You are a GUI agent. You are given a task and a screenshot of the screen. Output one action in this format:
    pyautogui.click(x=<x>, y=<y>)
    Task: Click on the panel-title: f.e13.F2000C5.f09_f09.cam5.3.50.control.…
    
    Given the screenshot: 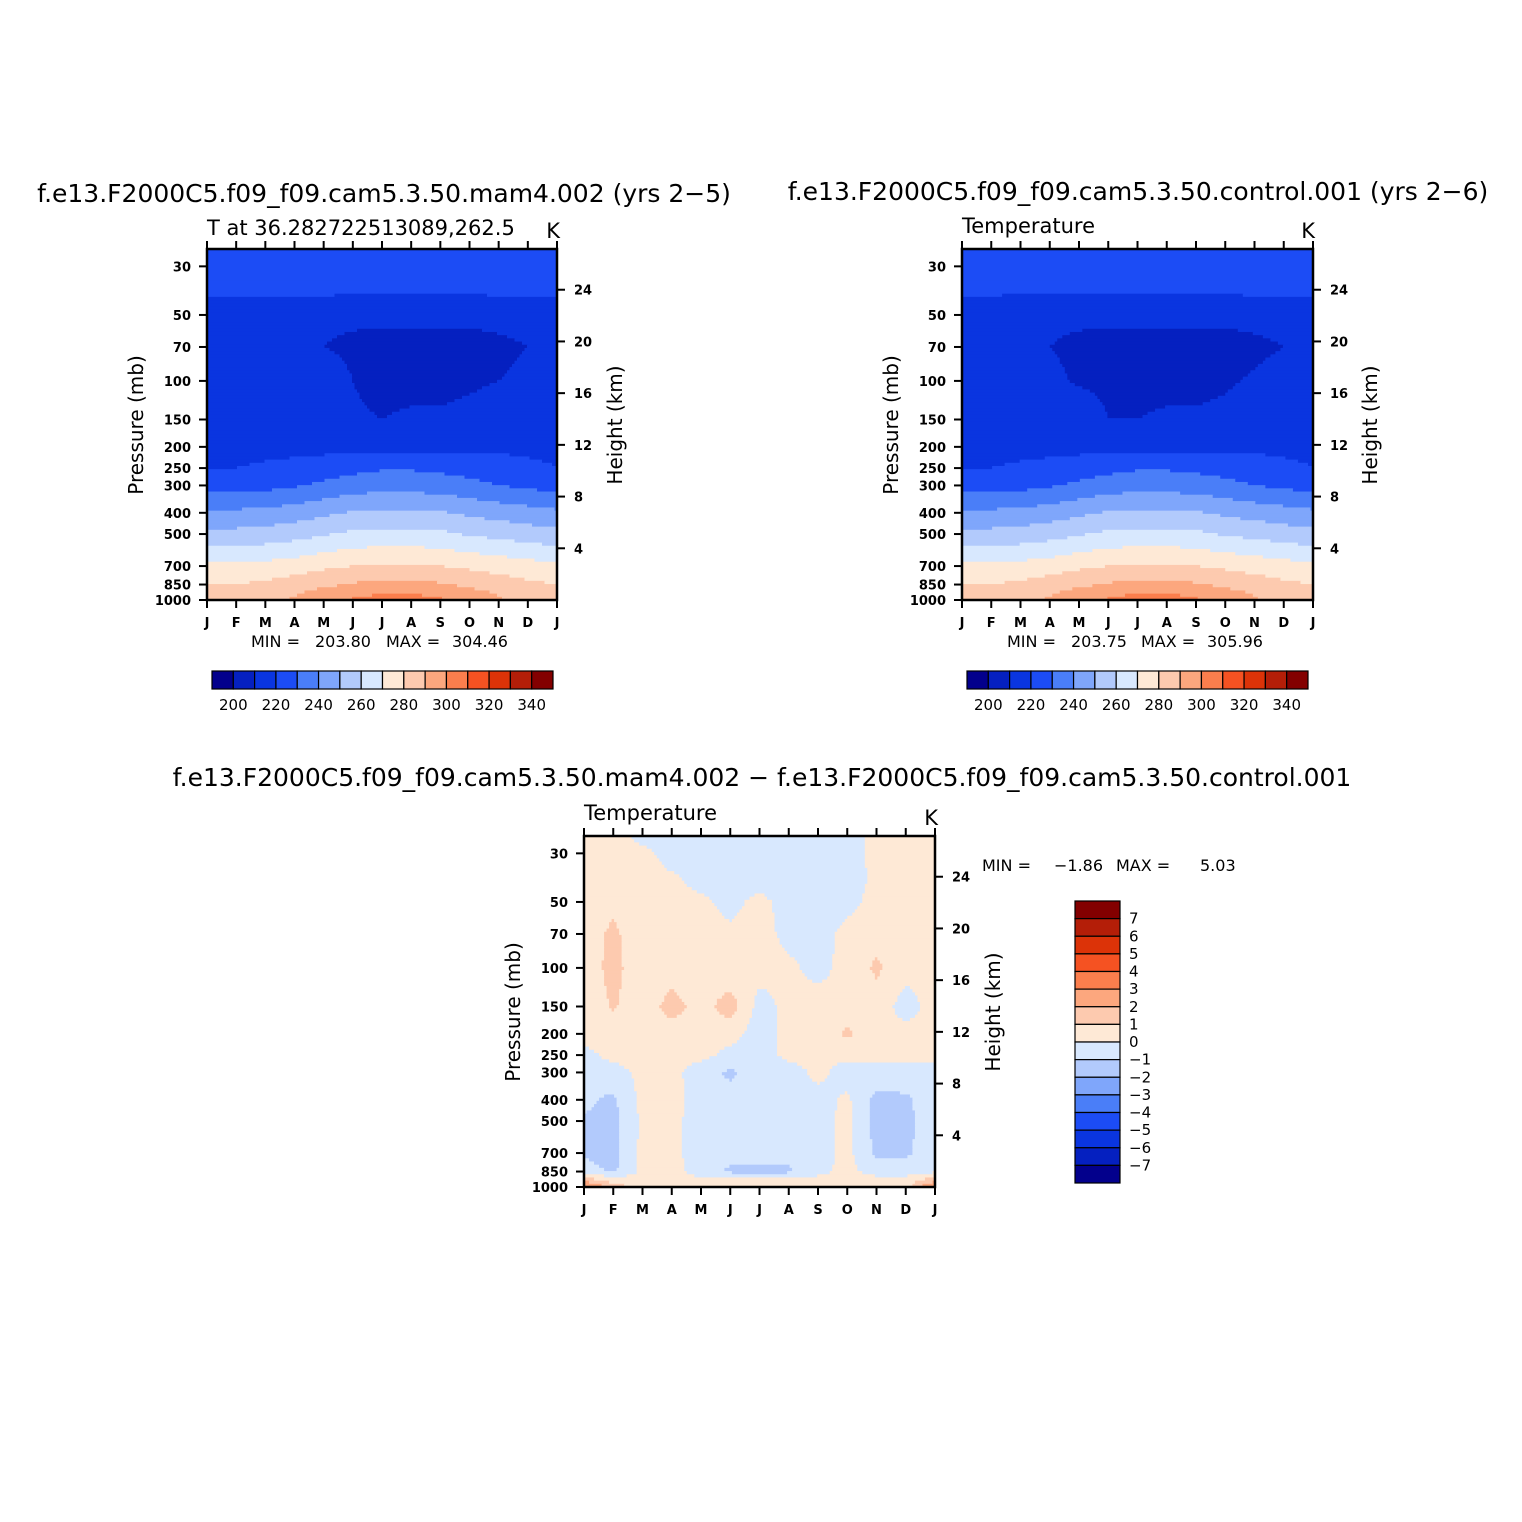 What is the action you would take?
    pyautogui.click(x=1138, y=191)
    